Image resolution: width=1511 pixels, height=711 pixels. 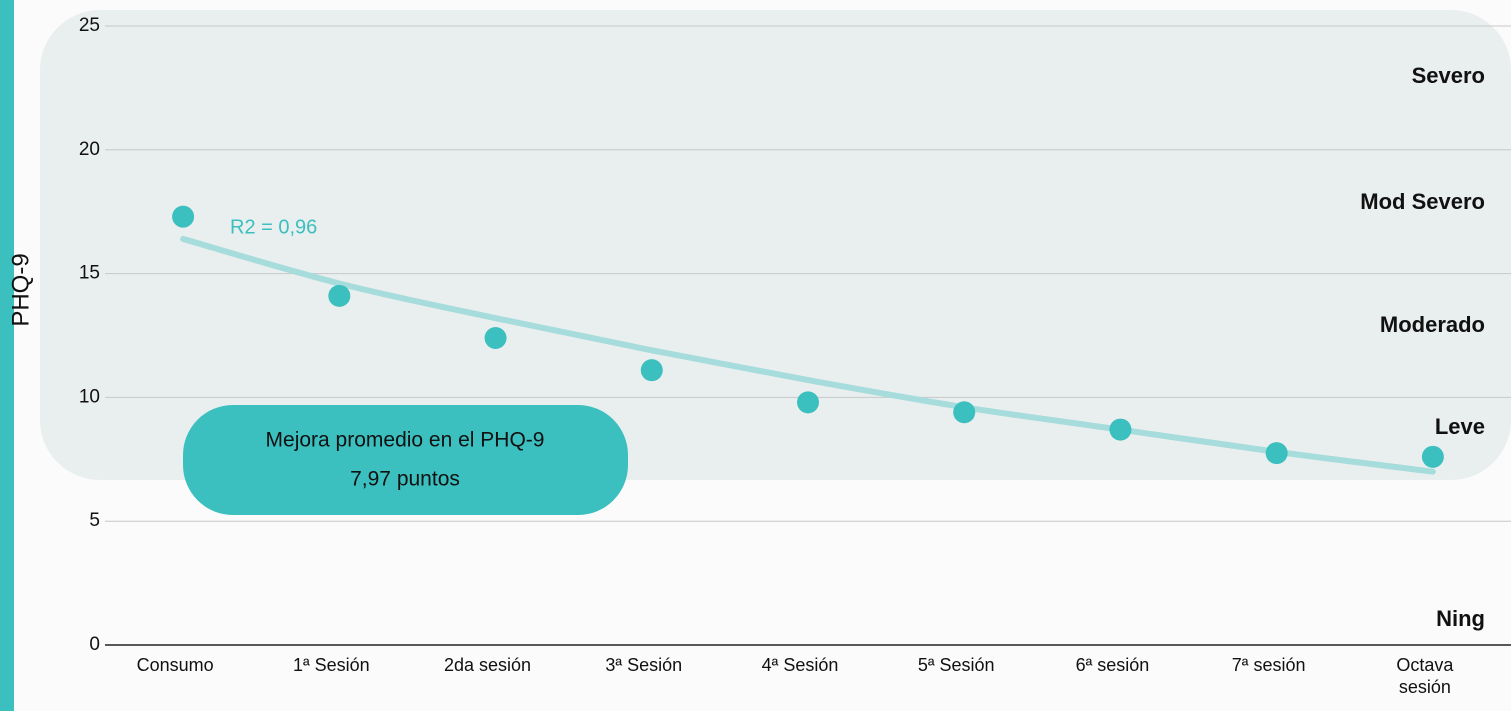 What do you see at coordinates (405, 440) in the screenshot?
I see `callout-text: Mejora promedio en el PHQ-9` at bounding box center [405, 440].